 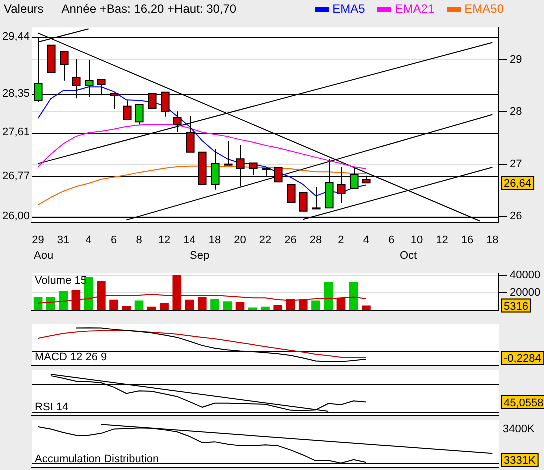 I want to click on ref-line-label: 26,00, so click(x=16, y=216).